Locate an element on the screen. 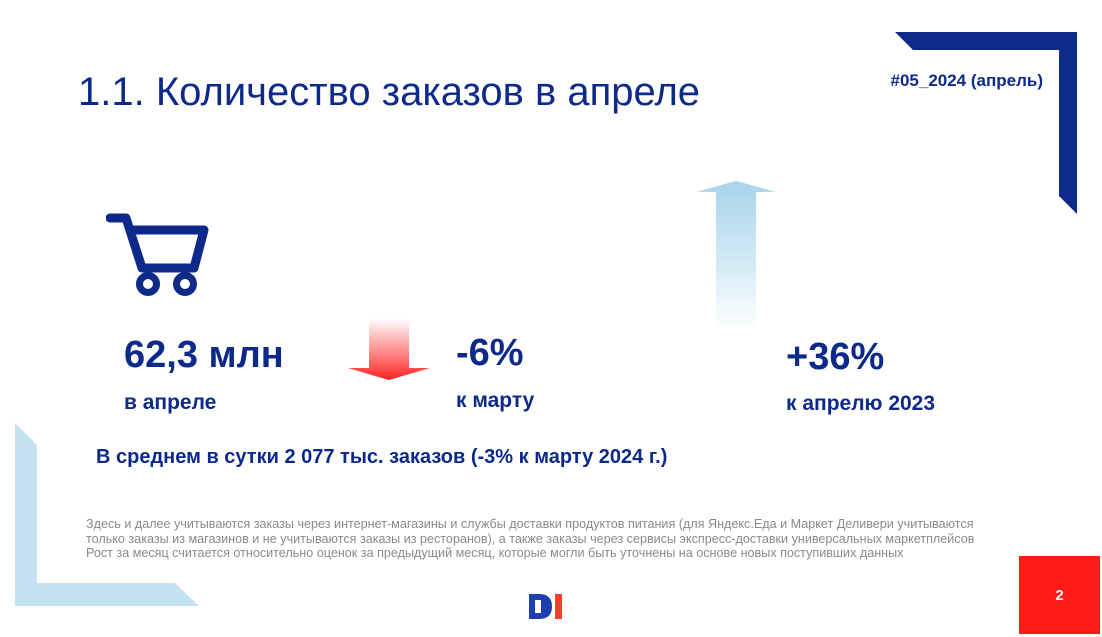 This screenshot has height=637, width=1102. change-vs-march-value: -6% is located at coordinates (490, 353).